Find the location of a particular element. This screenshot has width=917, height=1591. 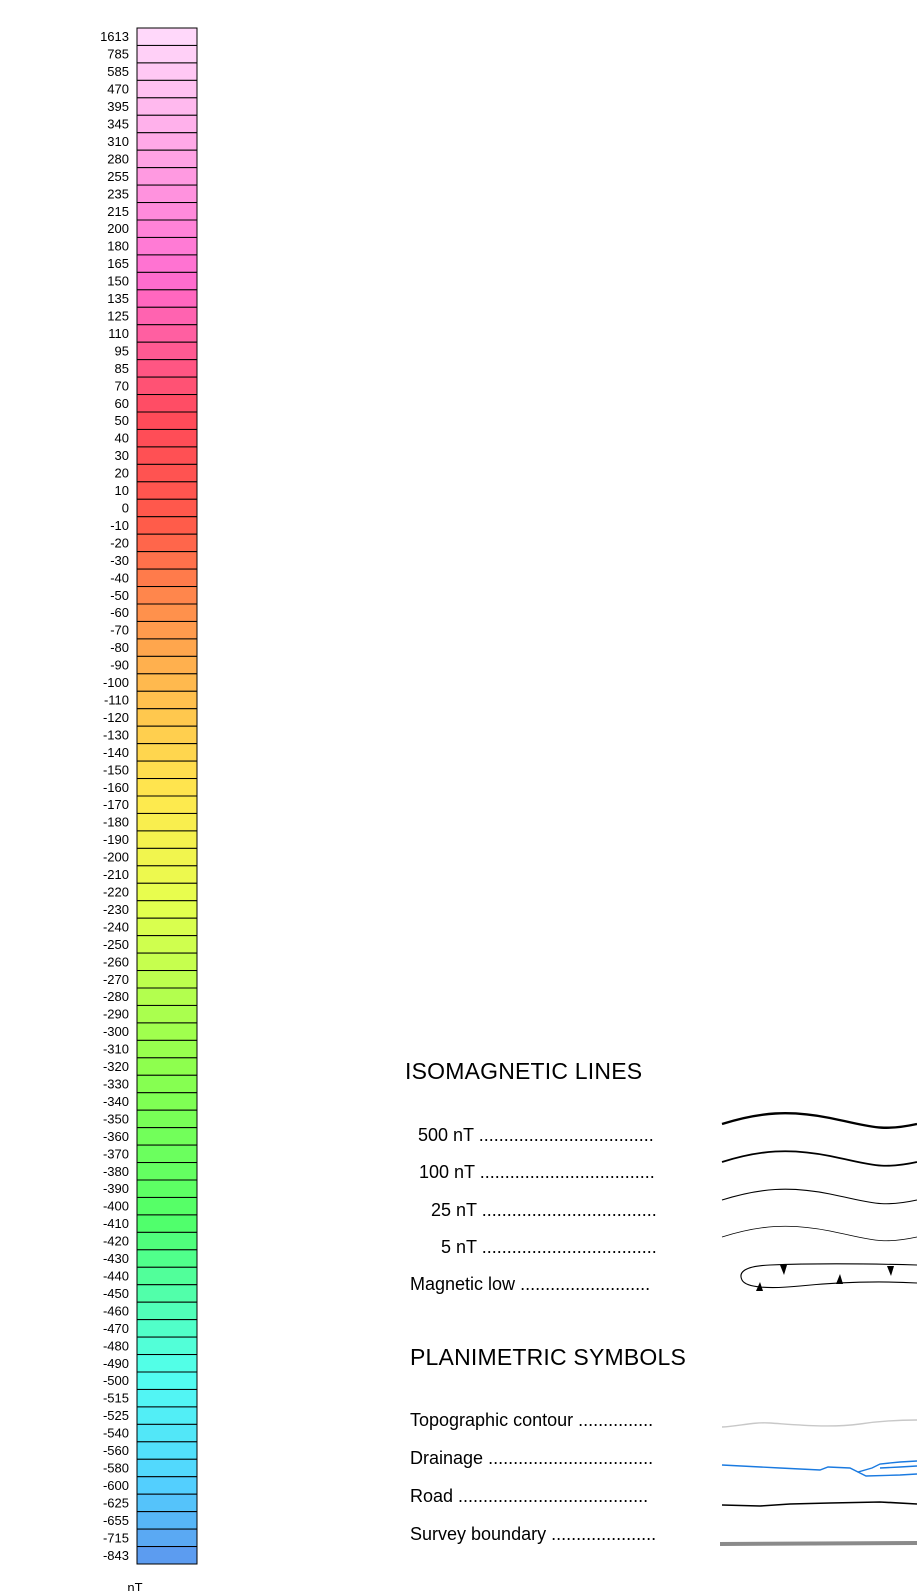

color-scale-tick-label: -60 is located at coordinates (119, 612).